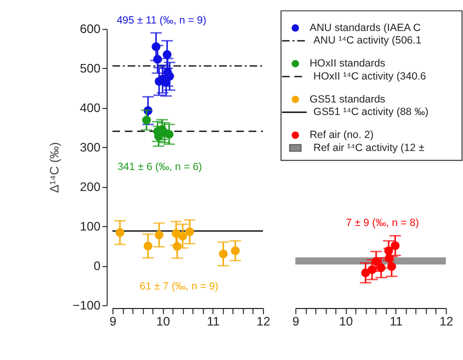 This screenshot has width=463, height=360. What do you see at coordinates (342, 135) in the screenshot?
I see `legend-label: Ref air (no. 2)` at bounding box center [342, 135].